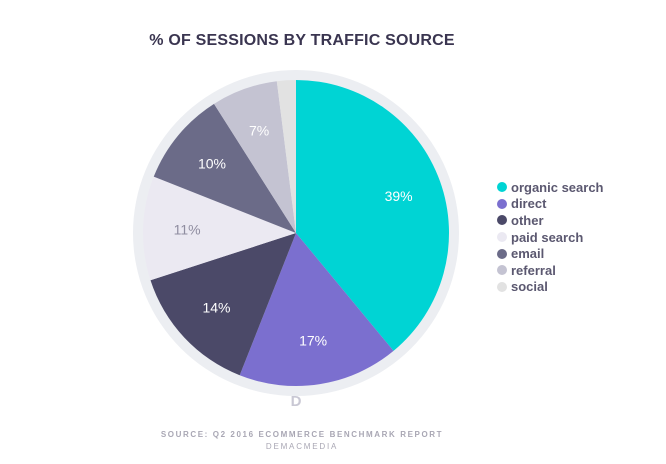 This screenshot has width=666, height=464. What do you see at coordinates (550, 253) in the screenshot?
I see `legend-item-email: email` at bounding box center [550, 253].